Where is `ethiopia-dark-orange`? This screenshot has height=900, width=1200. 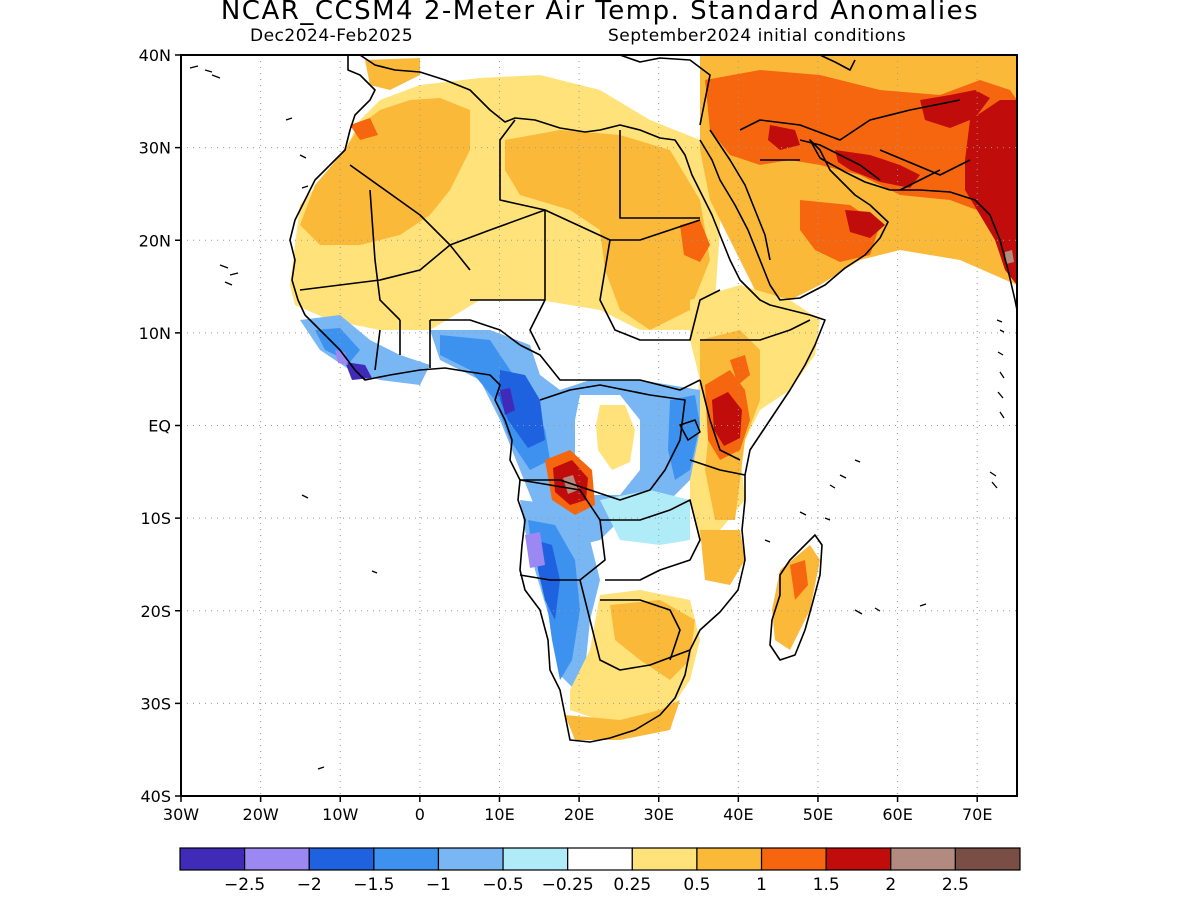
ethiopia-dark-orange is located at coordinates (740, 370).